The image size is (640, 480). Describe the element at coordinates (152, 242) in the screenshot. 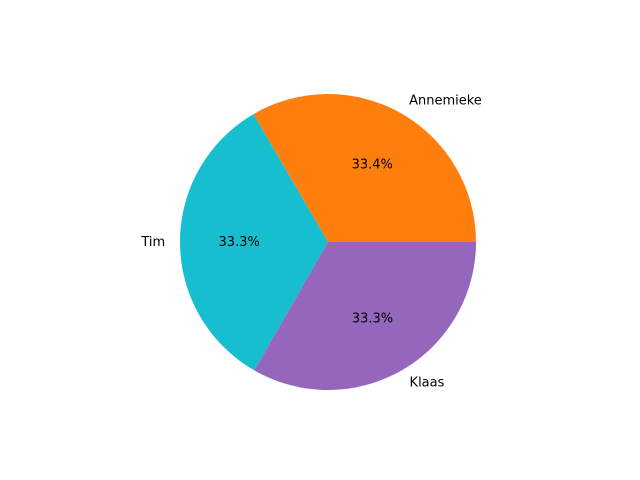

I see `slice-label-tim: Tim` at that location.